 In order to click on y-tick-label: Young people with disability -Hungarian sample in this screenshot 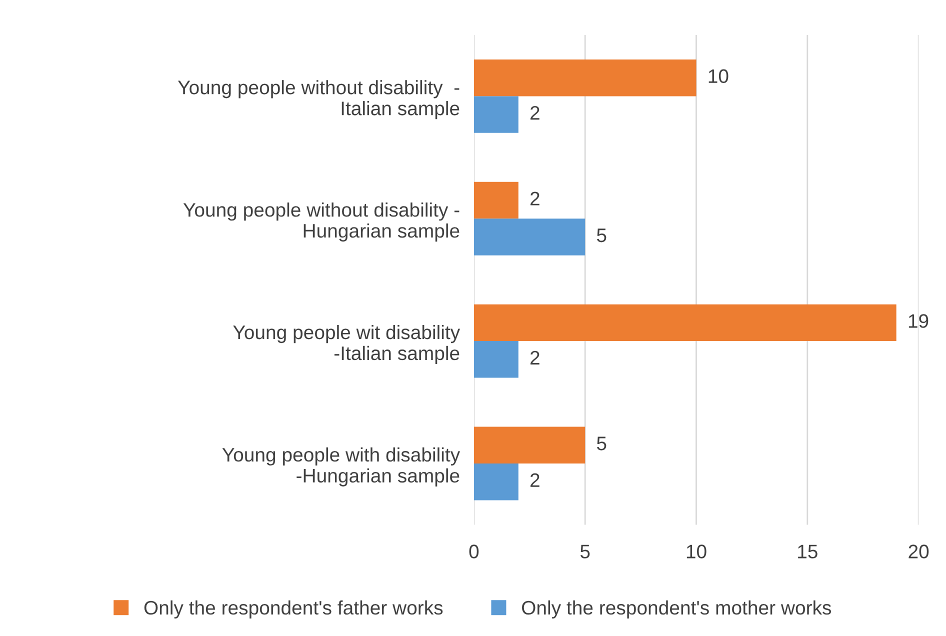, I will do `click(341, 466)`.